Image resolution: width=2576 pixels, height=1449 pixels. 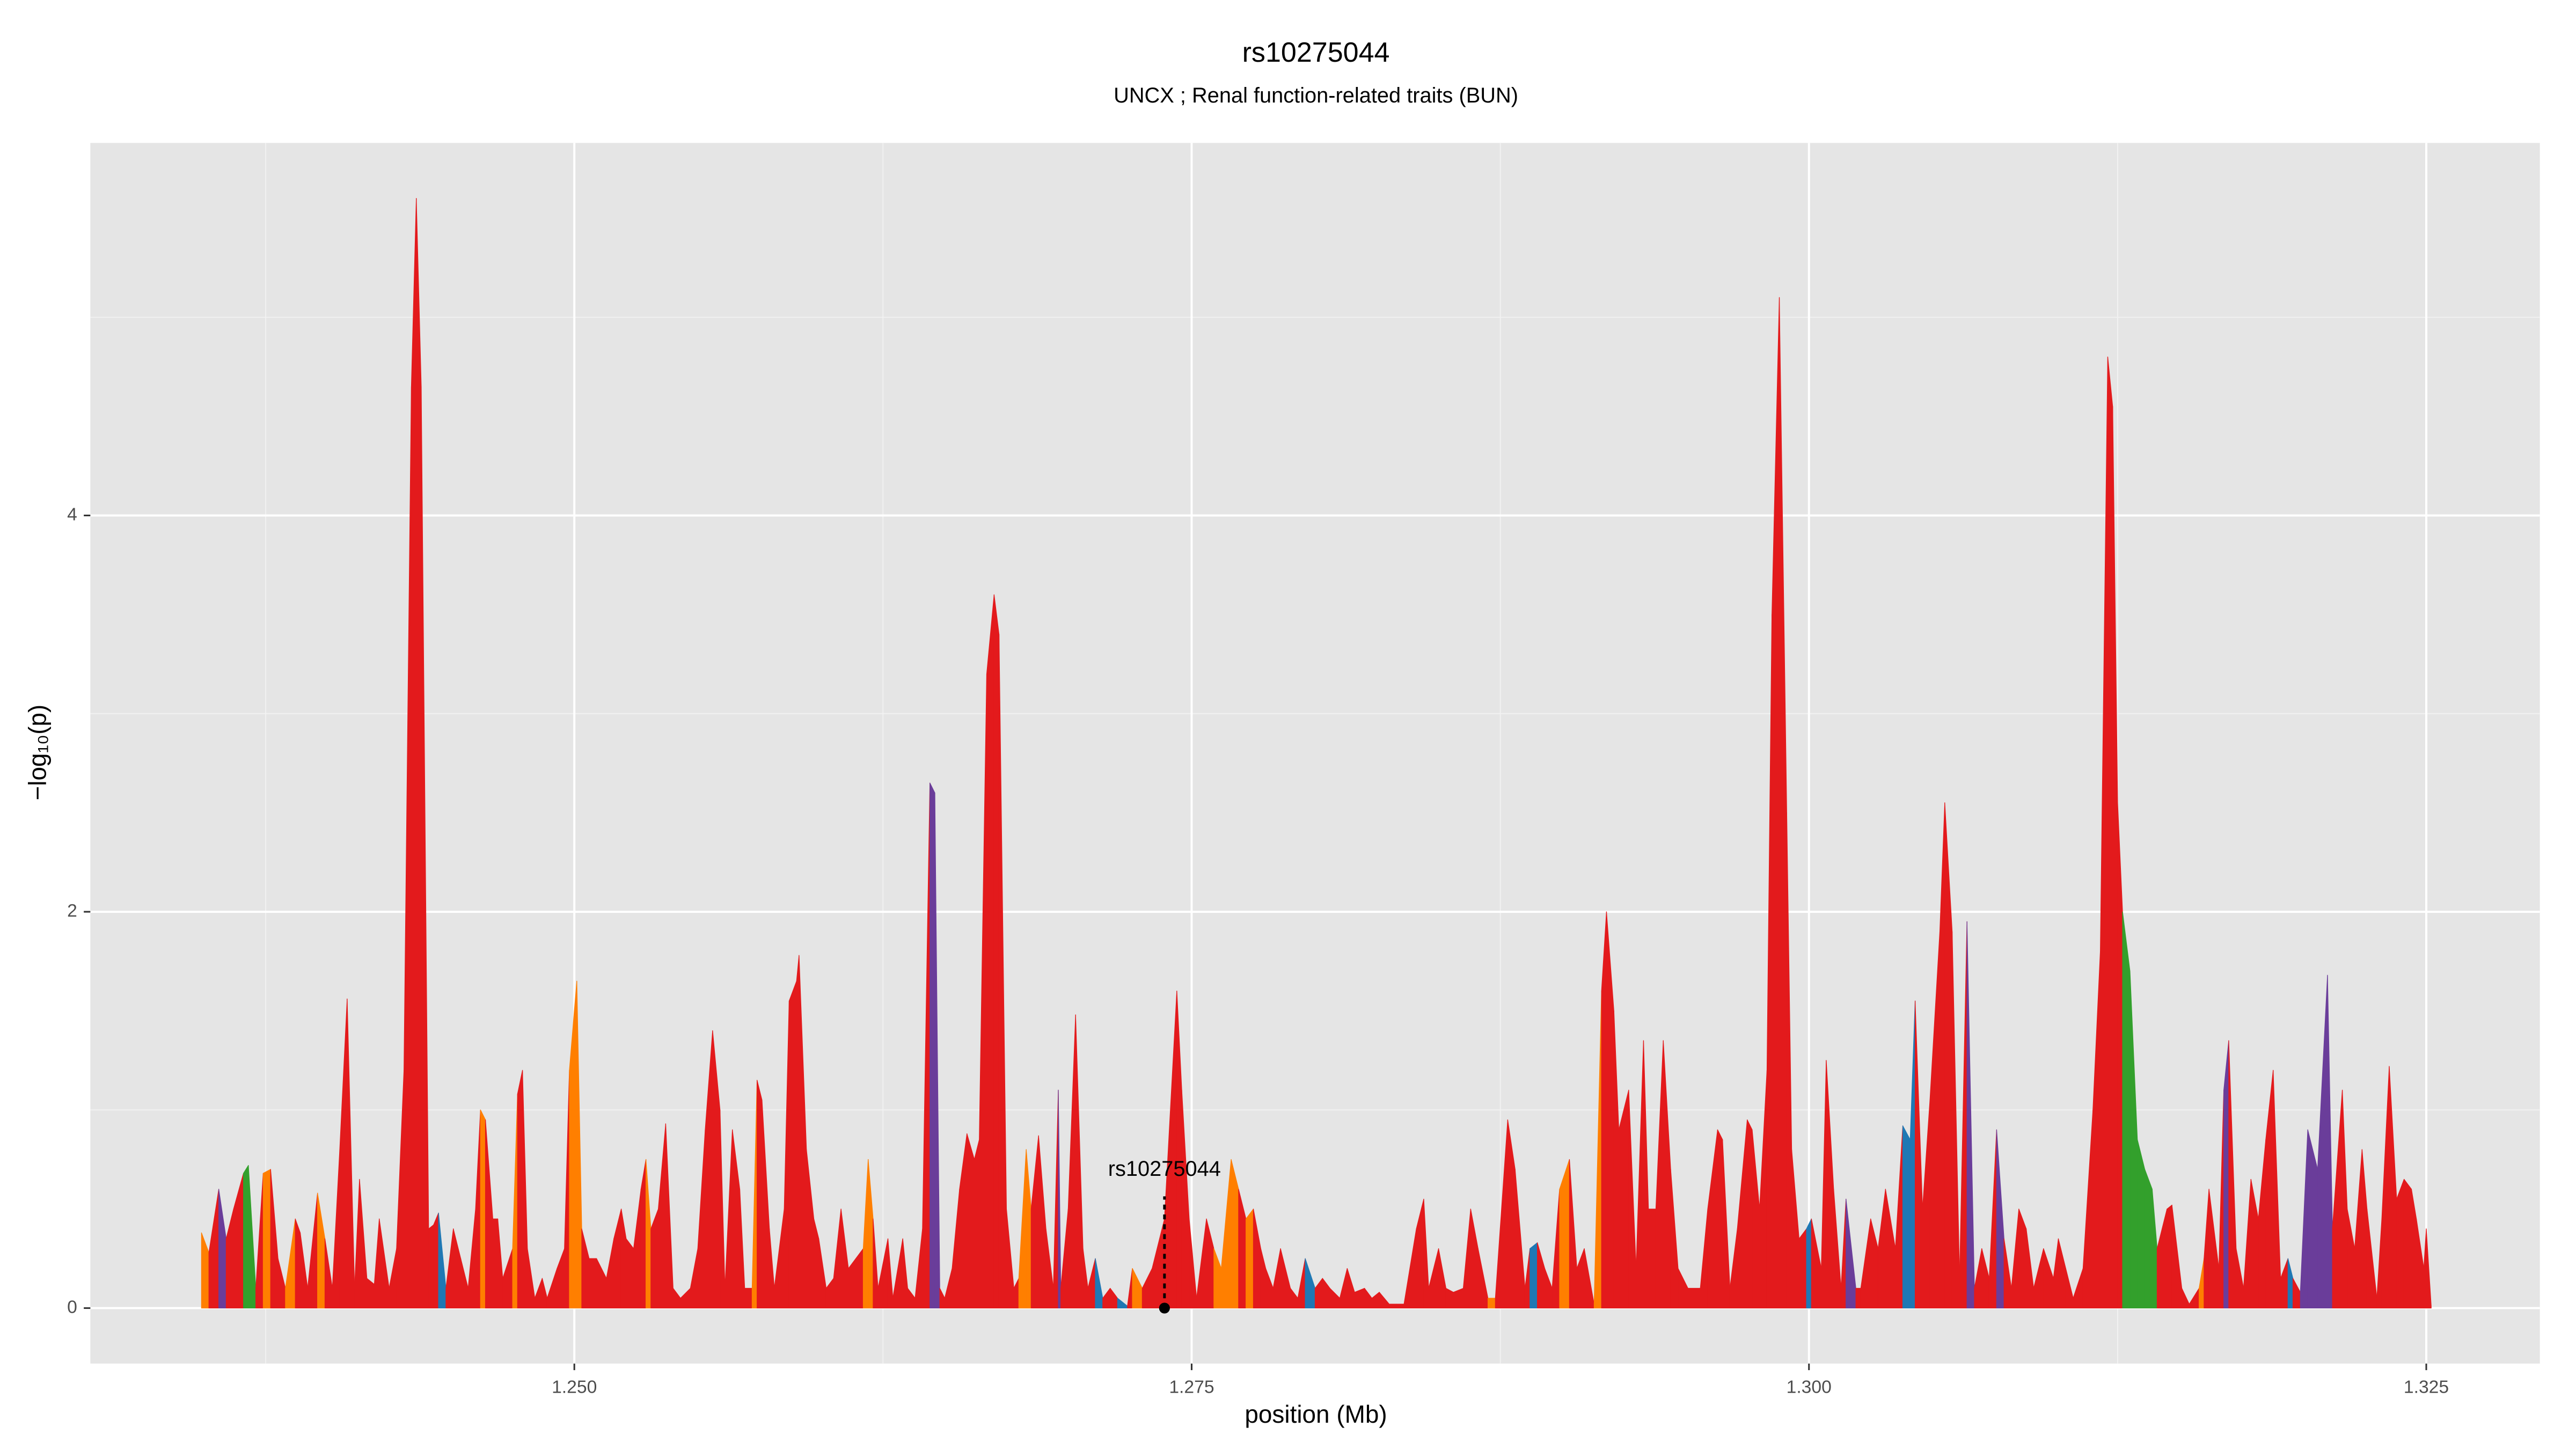 I want to click on x-axis-label: position (Mb), so click(x=1316, y=1414).